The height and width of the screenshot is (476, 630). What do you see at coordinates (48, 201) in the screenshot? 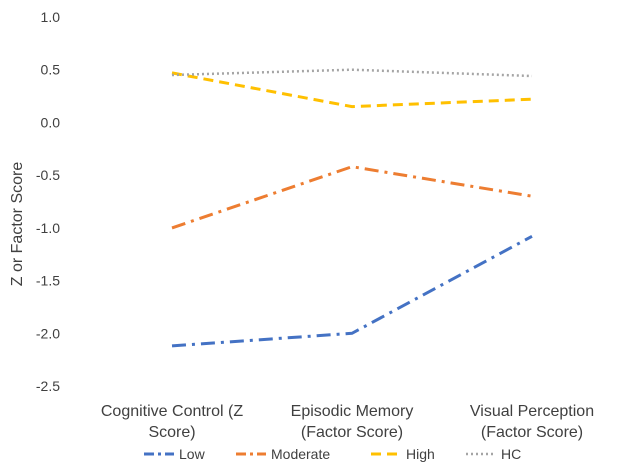
I see `y-tick-labels: 1.0 0.5 0.0 -0.5 -1.0 -1.5 -2.0 -2.5` at bounding box center [48, 201].